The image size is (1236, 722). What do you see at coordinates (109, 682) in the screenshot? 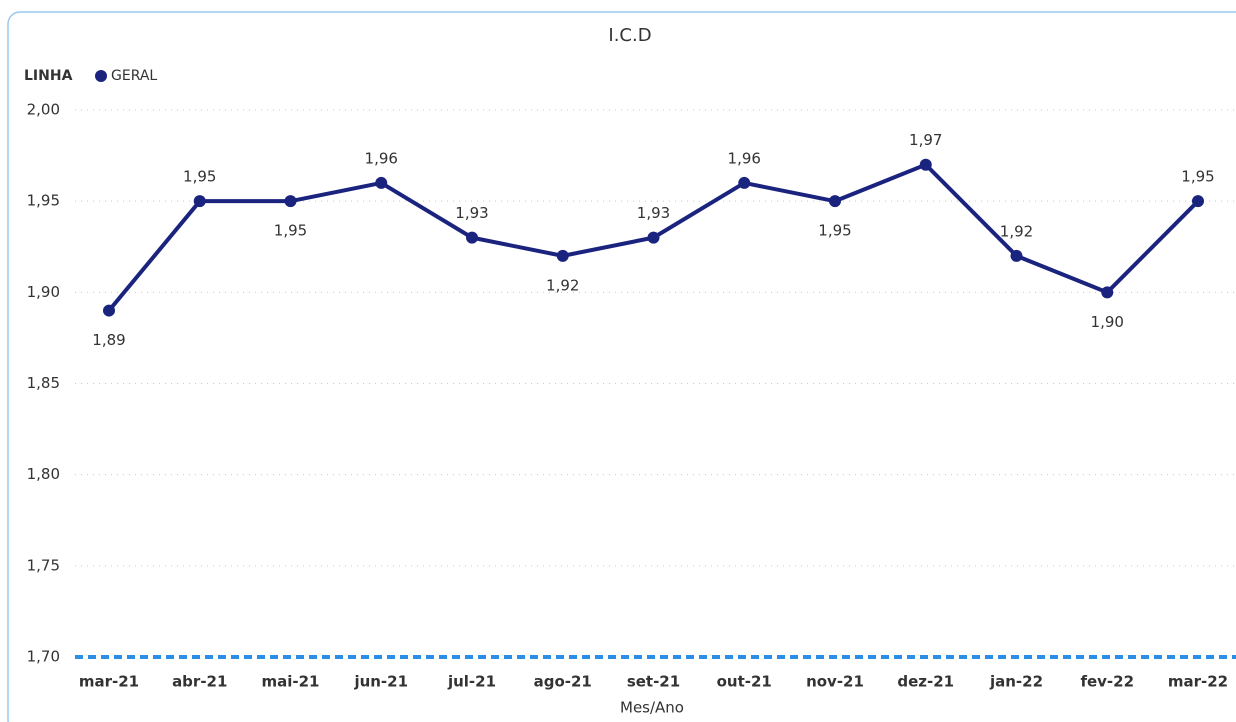
I see `x-tick-label: mar-21` at bounding box center [109, 682].